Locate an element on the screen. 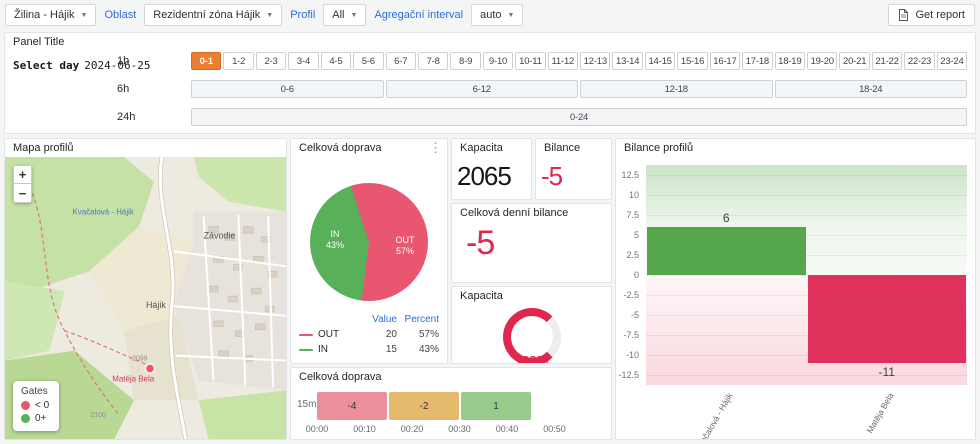  legend-series-name: OUT is located at coordinates (329, 334).